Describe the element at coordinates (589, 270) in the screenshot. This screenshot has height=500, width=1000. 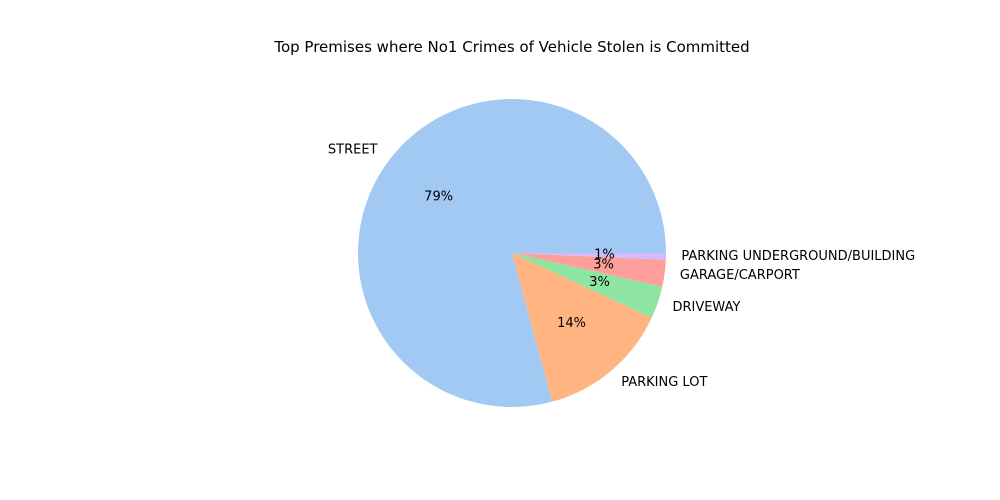
I see `pie-slice-garage-carport` at that location.